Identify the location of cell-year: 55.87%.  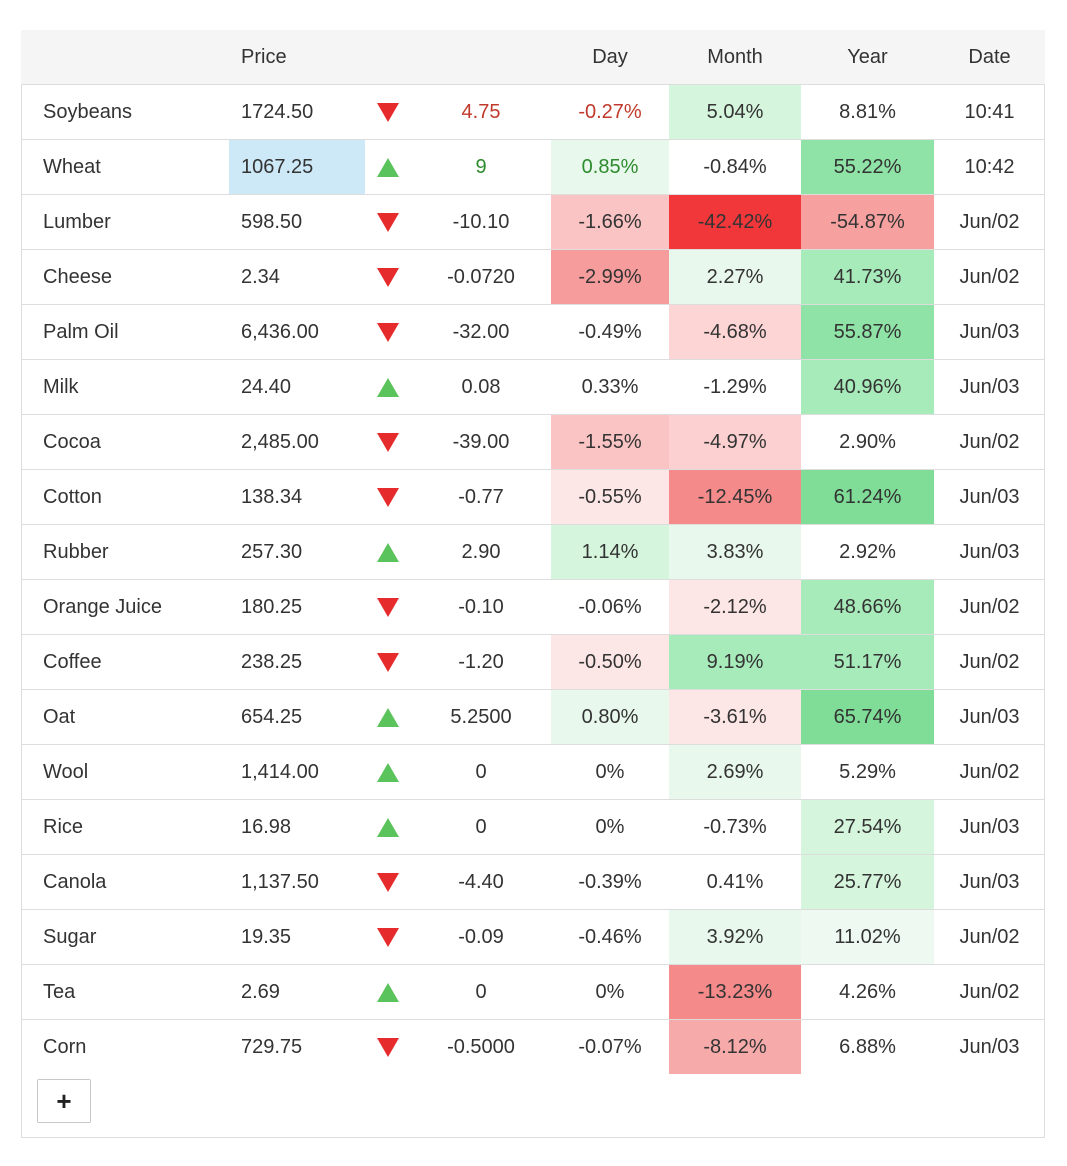
(867, 332).